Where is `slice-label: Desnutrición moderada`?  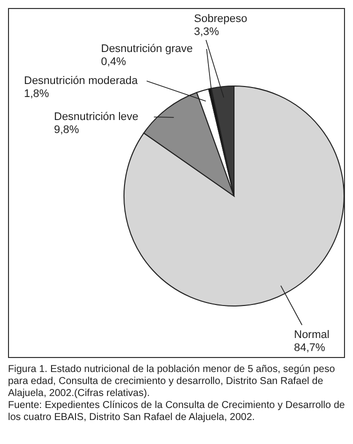 slice-label: Desnutrición moderada is located at coordinates (81, 81).